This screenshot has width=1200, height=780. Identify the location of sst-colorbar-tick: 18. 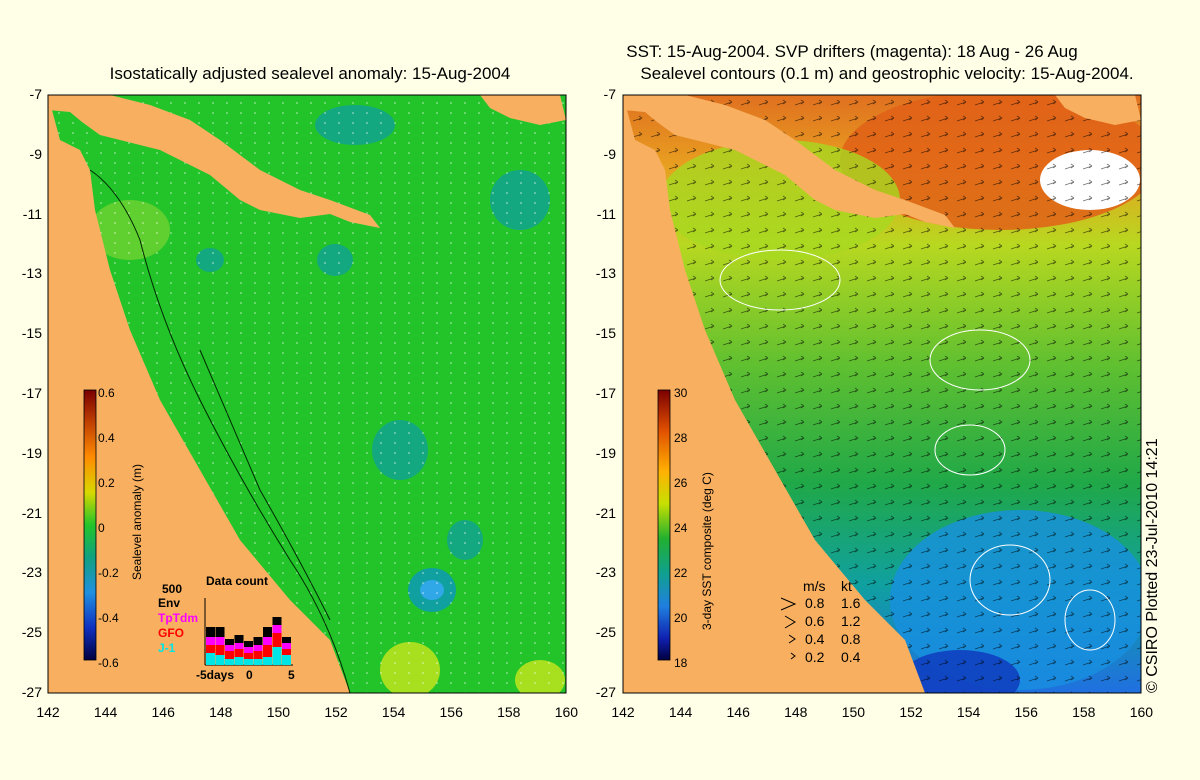
(681, 663).